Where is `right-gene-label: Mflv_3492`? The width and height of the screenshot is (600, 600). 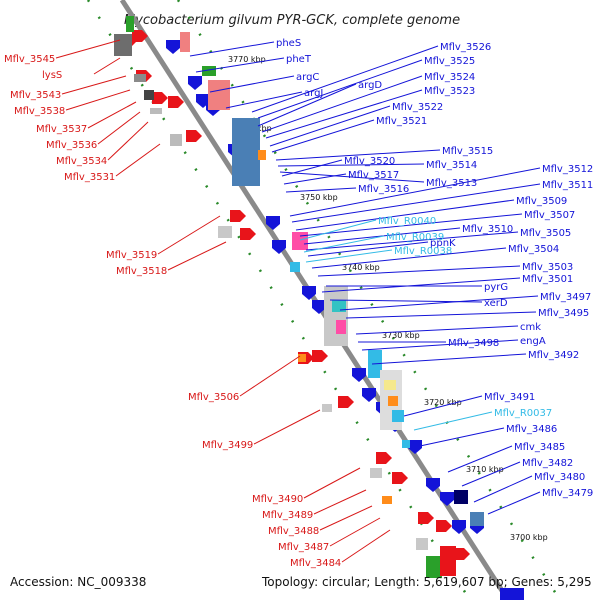 right-gene-label: Mflv_3492 is located at coordinates (553, 355).